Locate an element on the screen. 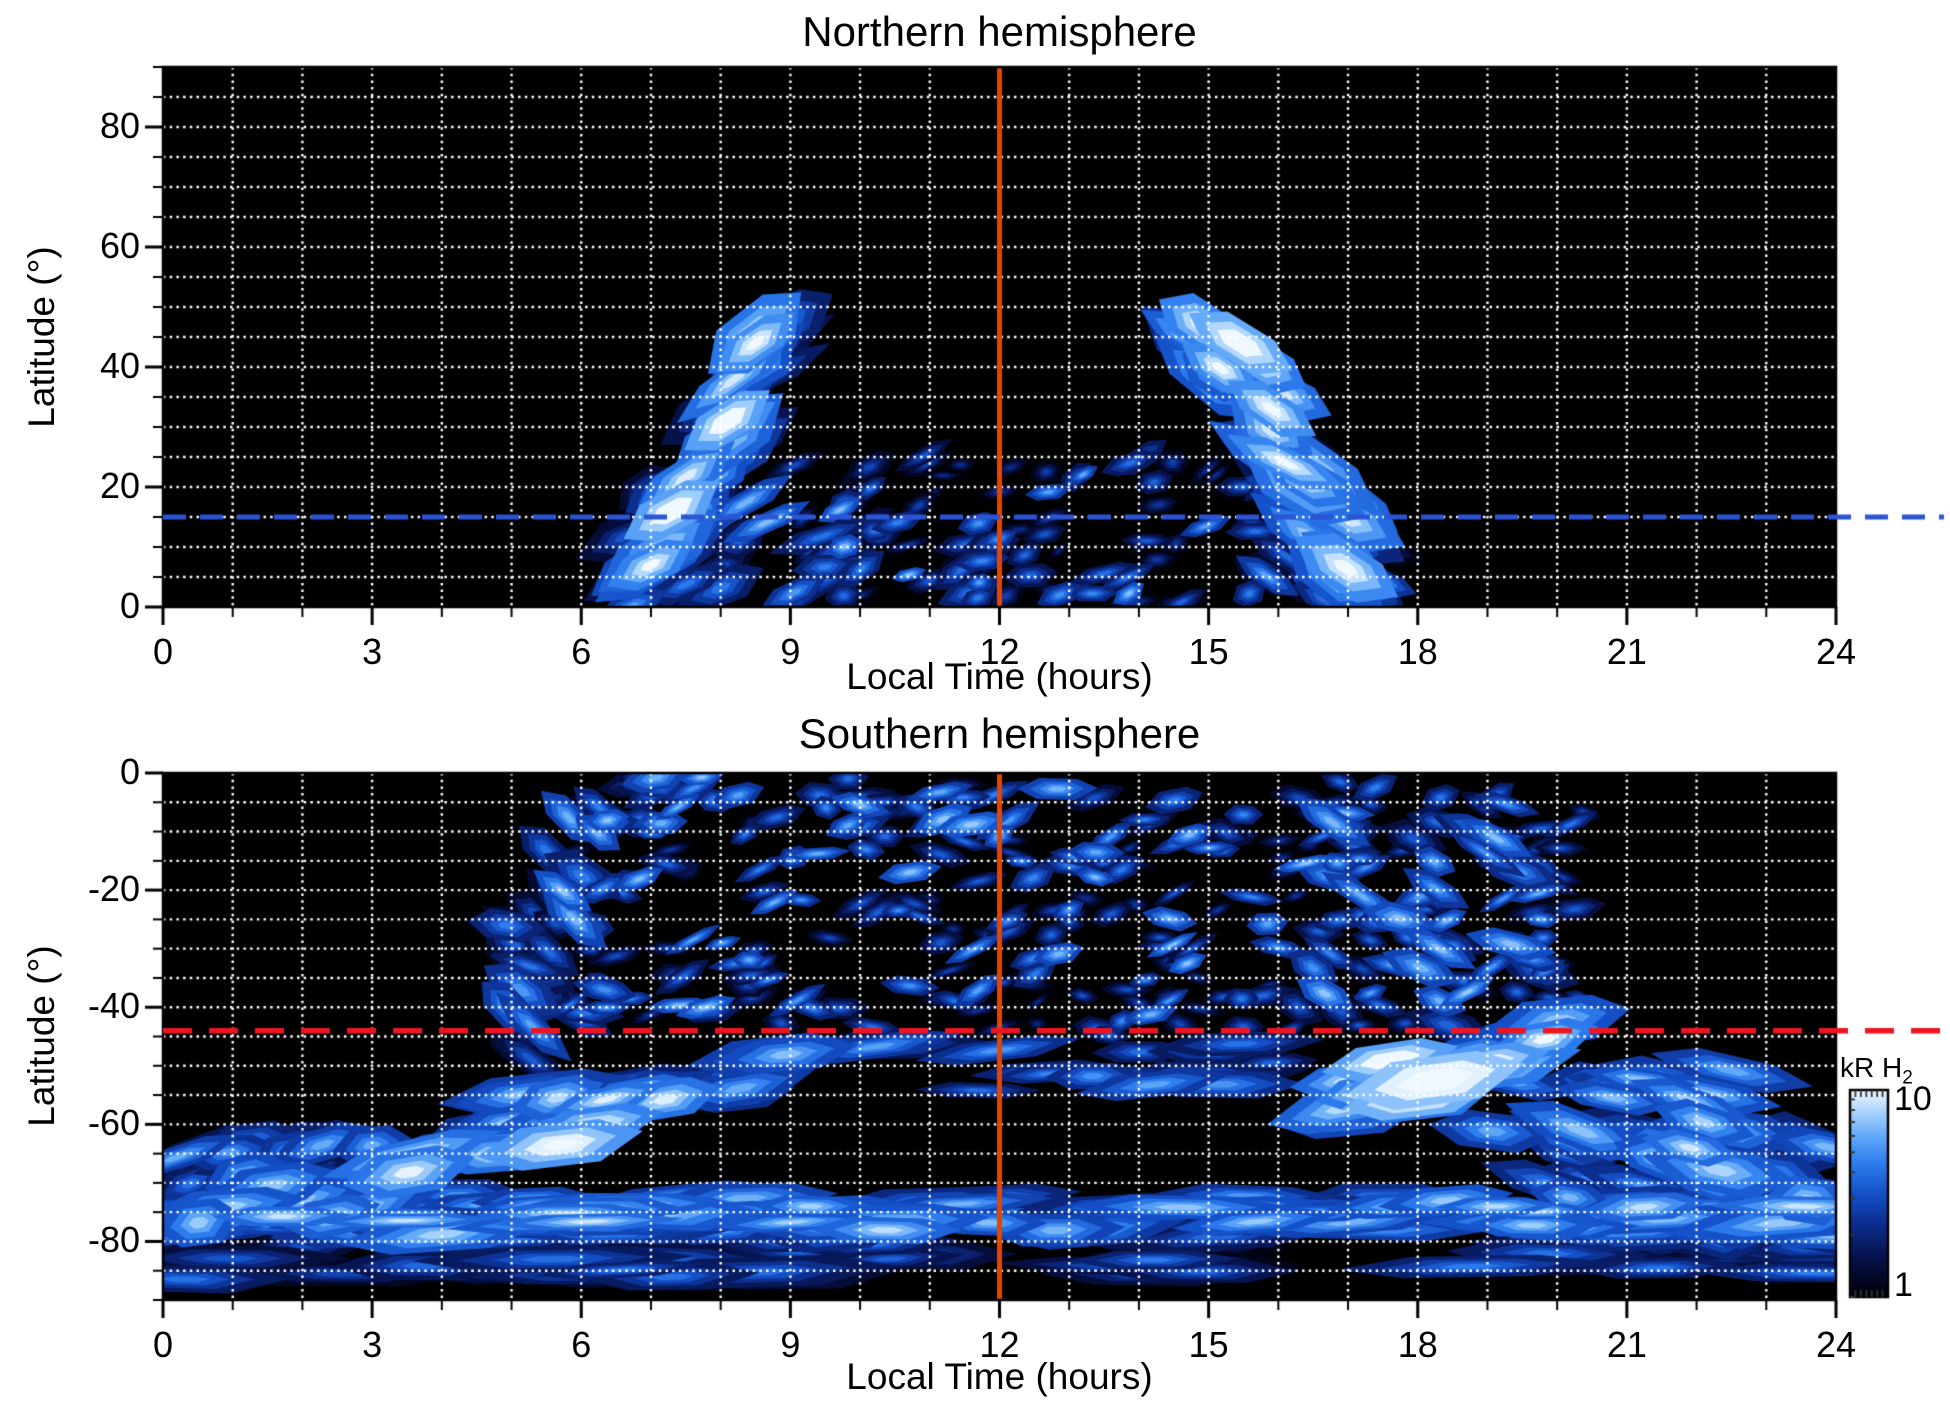  colorbar-max-label: 10 is located at coordinates (1913, 1099).